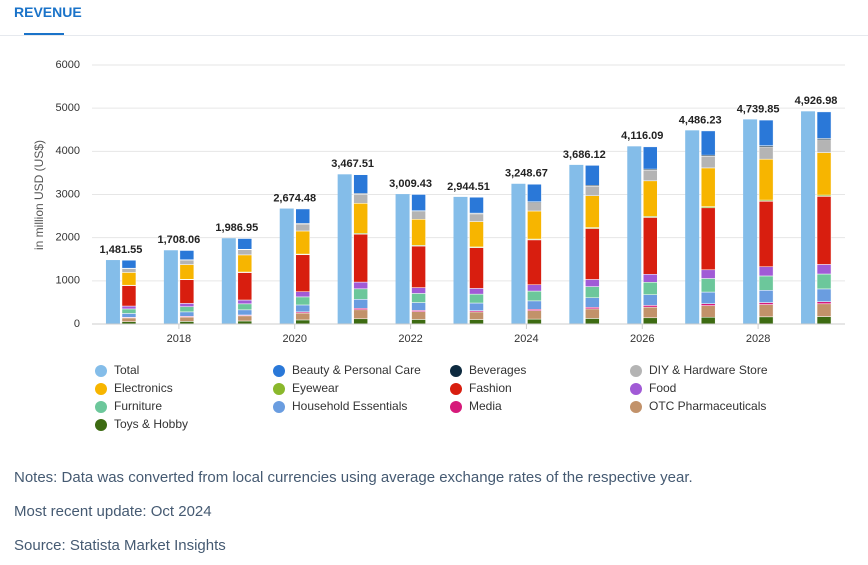 The width and height of the screenshot is (868, 565). I want to click on value-label: 4,116.09, so click(642, 136).